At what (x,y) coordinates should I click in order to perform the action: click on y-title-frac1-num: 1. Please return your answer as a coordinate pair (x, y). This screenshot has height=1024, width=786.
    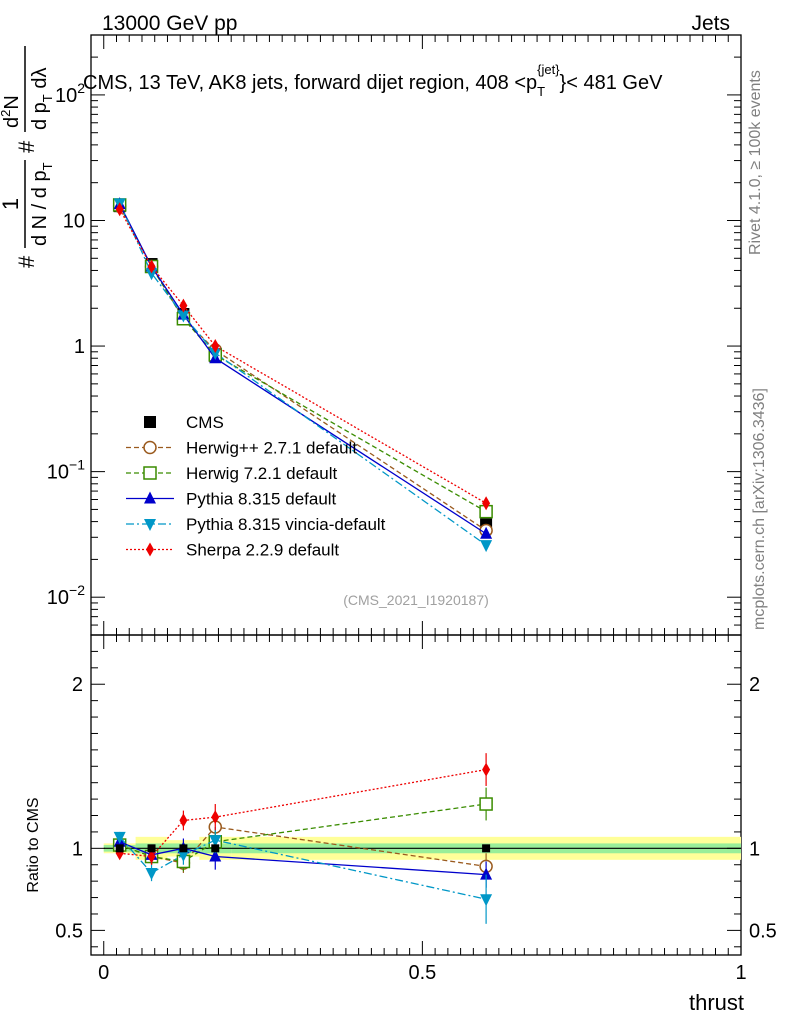
    Looking at the image, I should click on (11, 204).